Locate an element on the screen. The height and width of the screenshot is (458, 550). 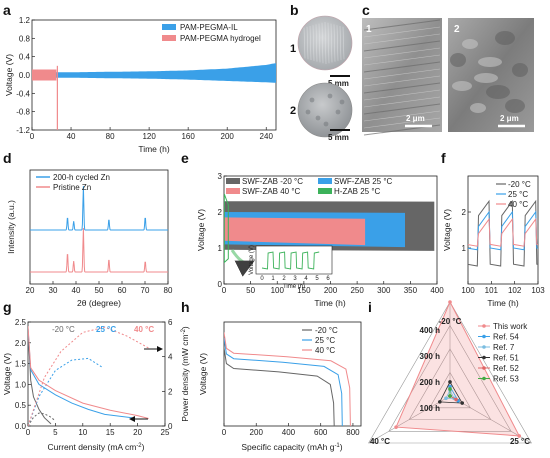
panel-g-xtick-label: 5 is located at coordinates (55, 432).